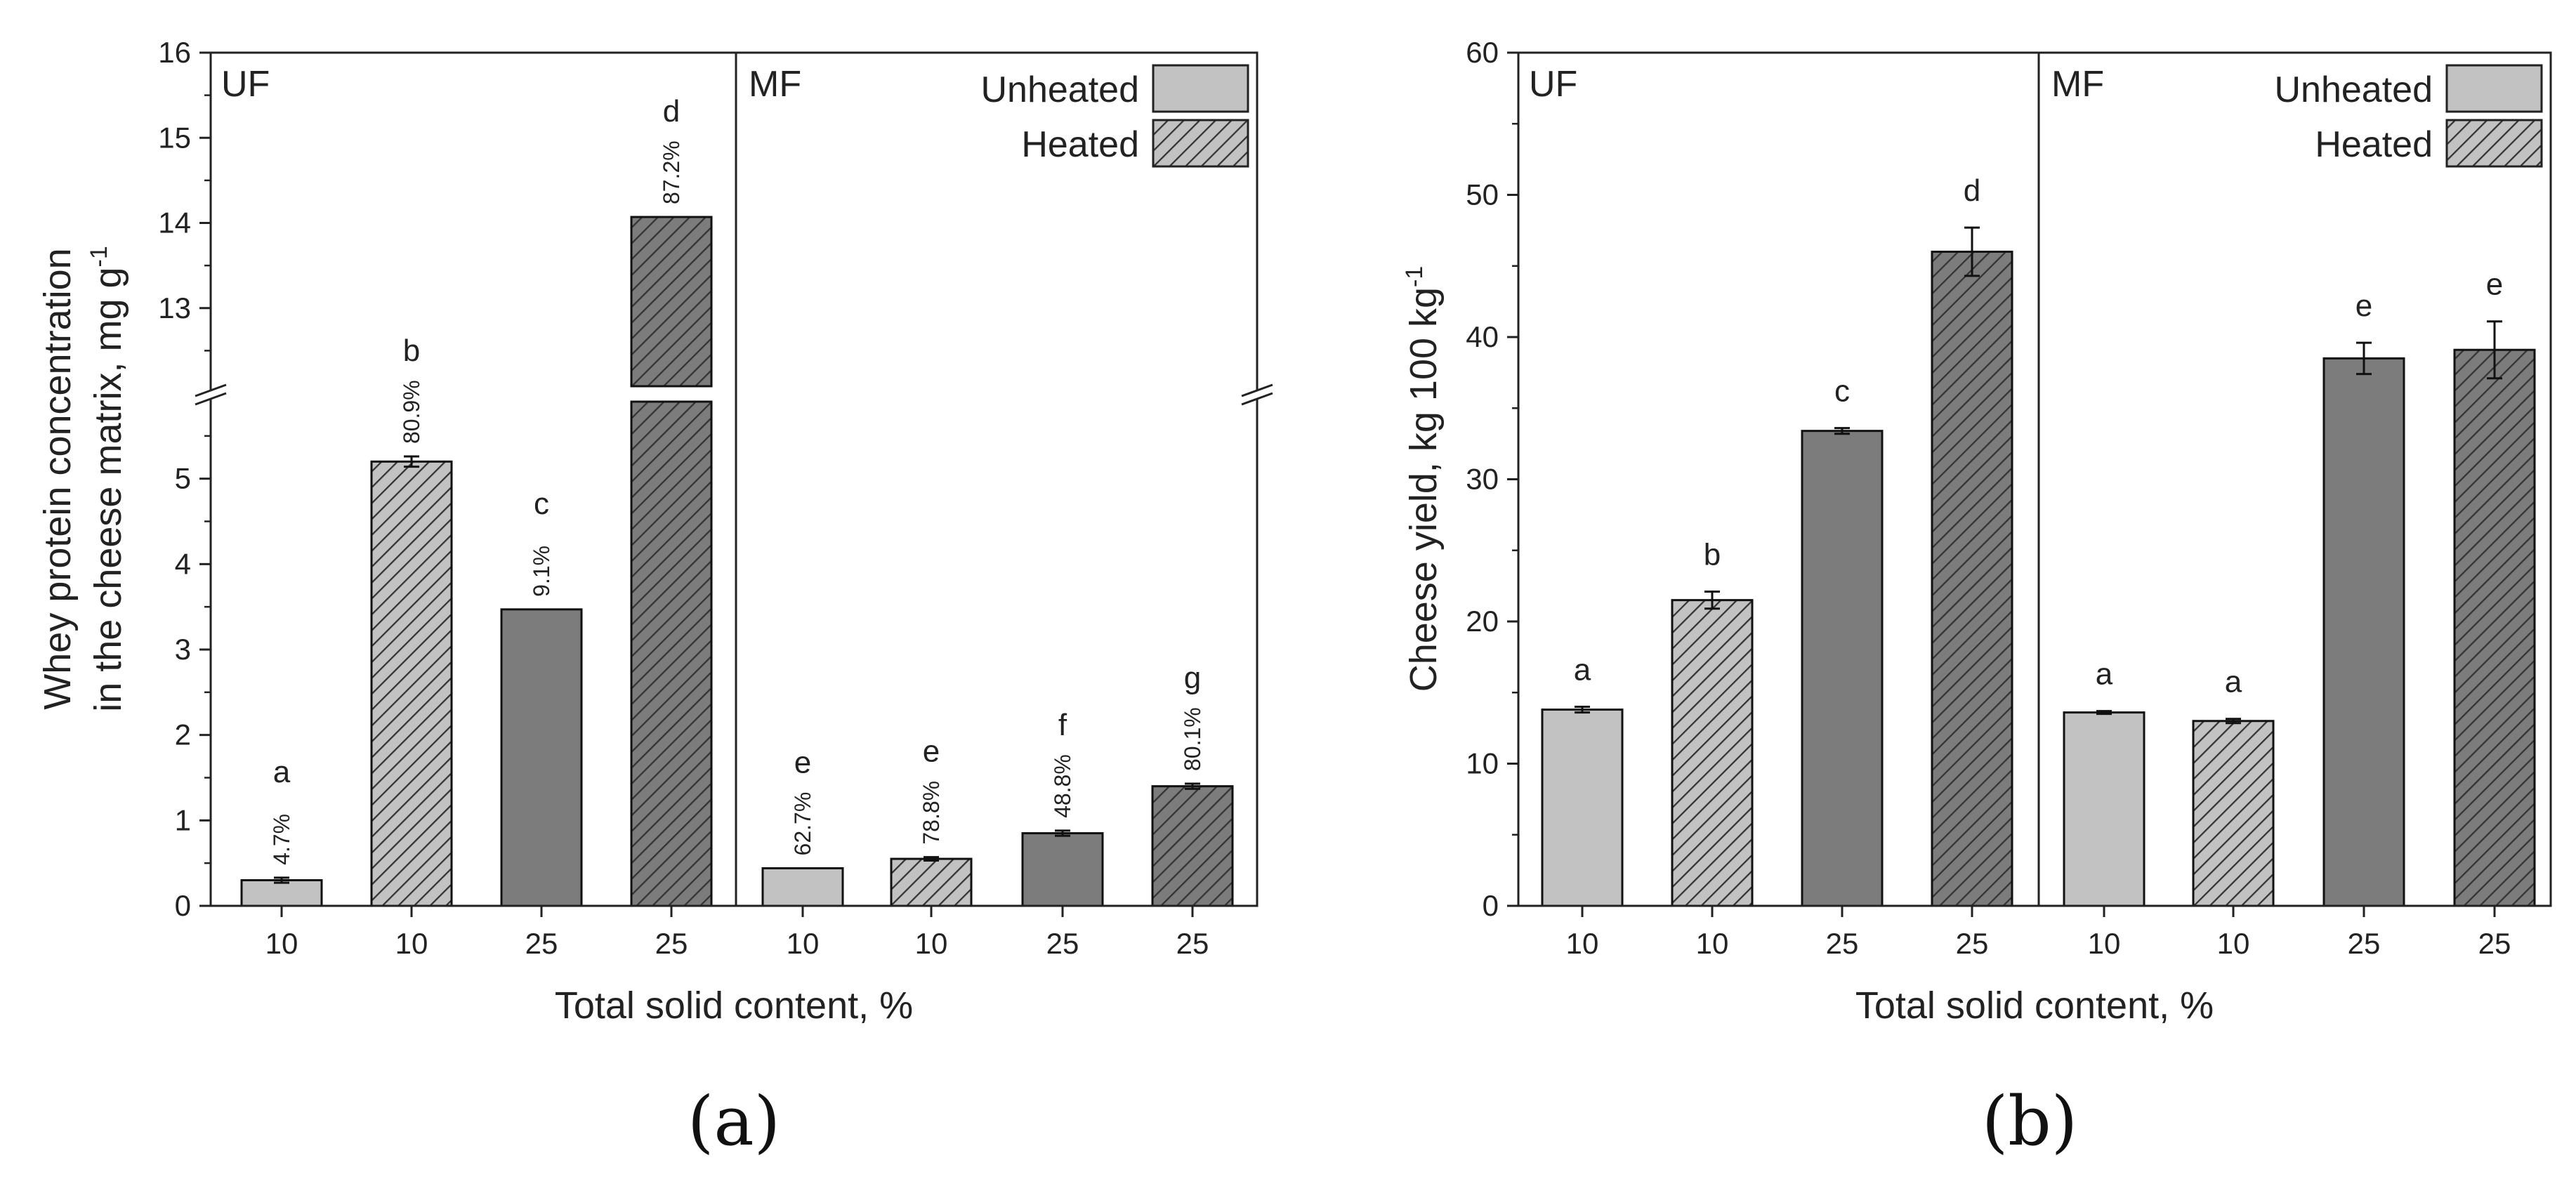  I want to click on y-tick-label: 50, so click(1482, 194).